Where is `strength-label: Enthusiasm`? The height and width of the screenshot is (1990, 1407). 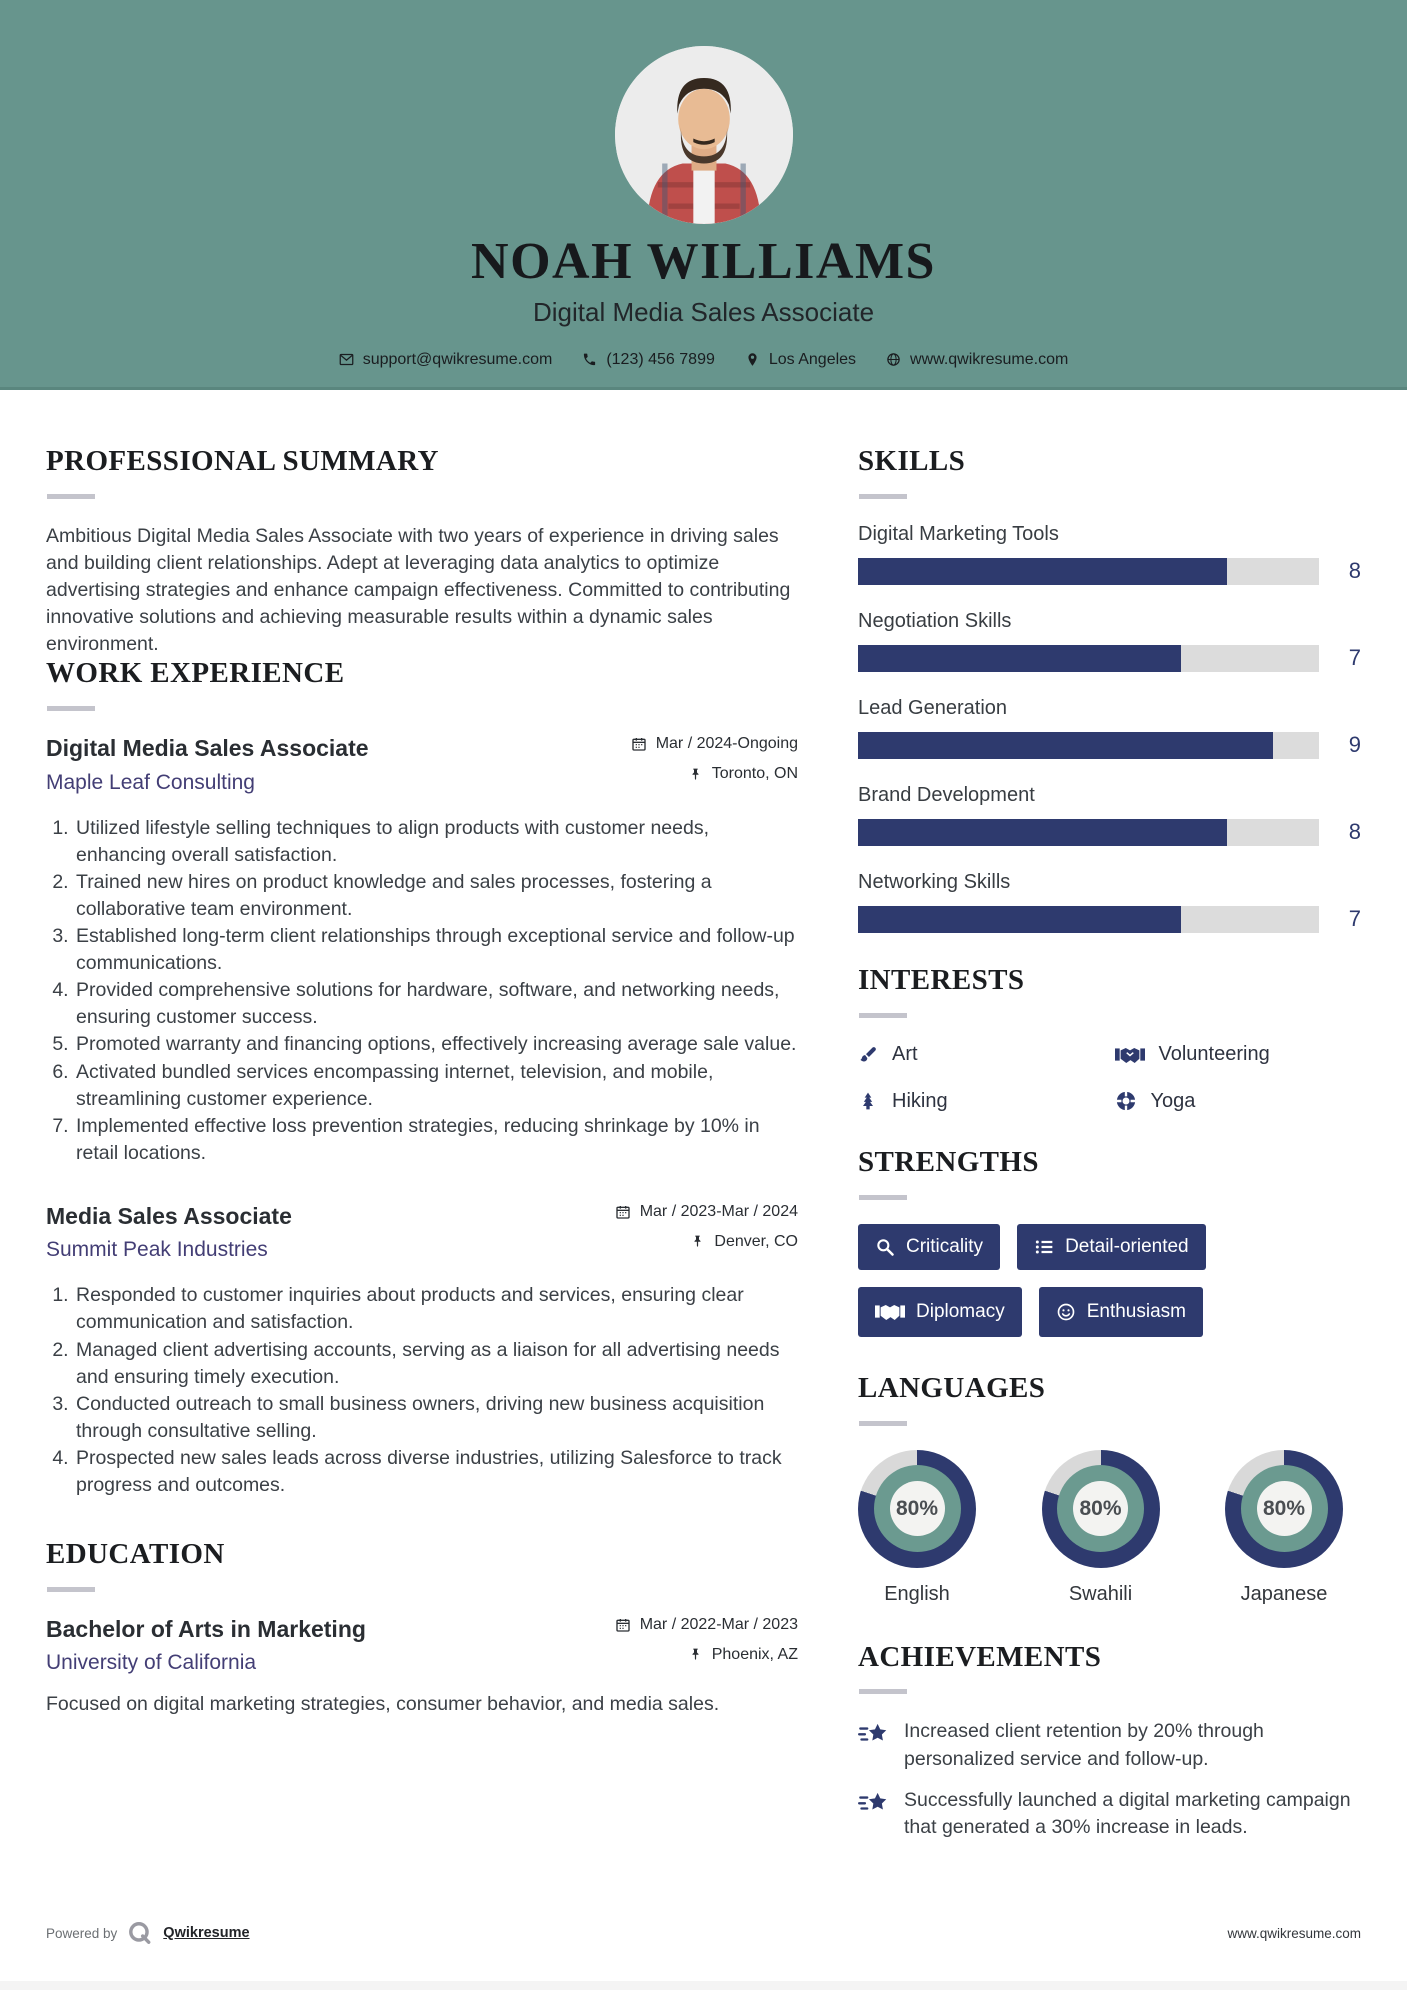 strength-label: Enthusiasm is located at coordinates (1136, 1311).